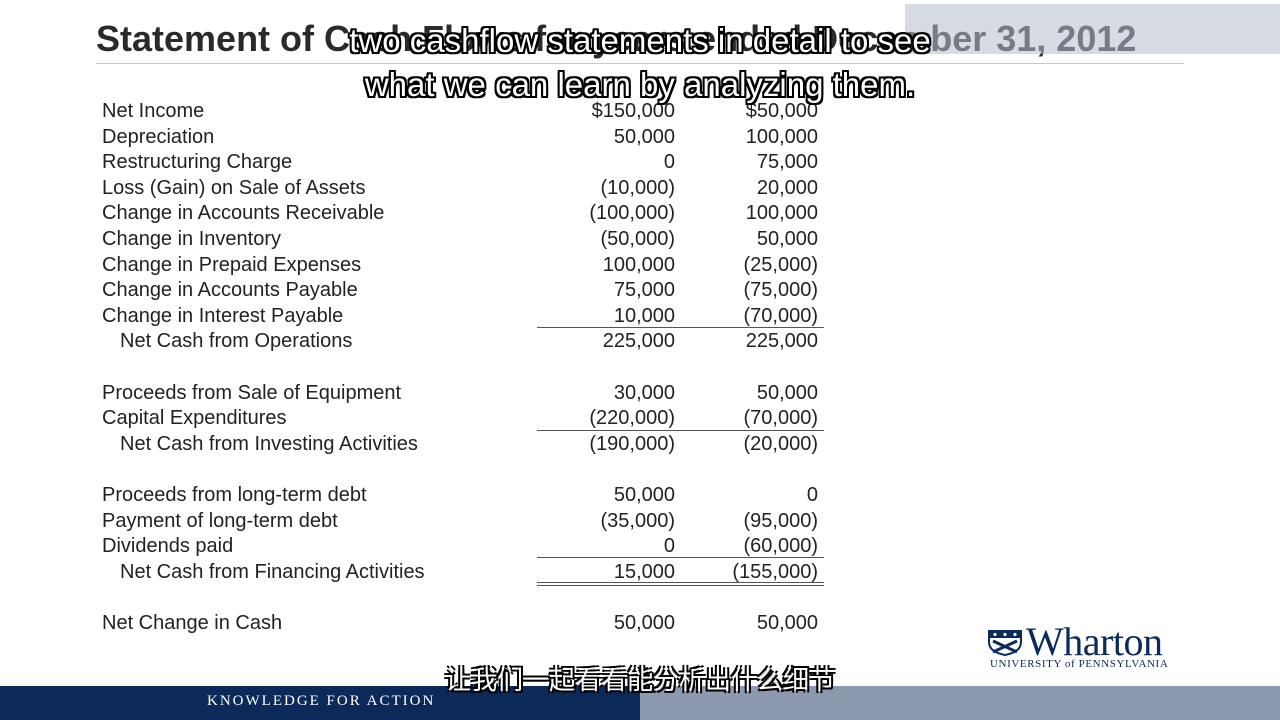 The width and height of the screenshot is (1280, 720). What do you see at coordinates (158, 137) in the screenshot?
I see `row-label: Depreciation` at bounding box center [158, 137].